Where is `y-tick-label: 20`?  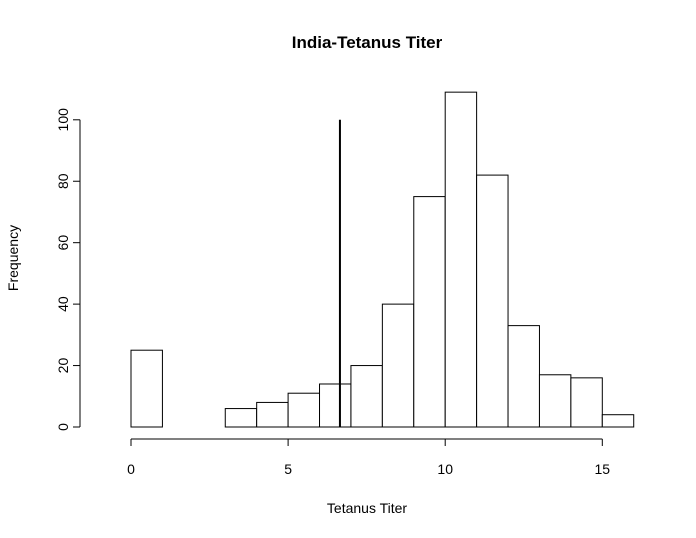
y-tick-label: 20 is located at coordinates (63, 366).